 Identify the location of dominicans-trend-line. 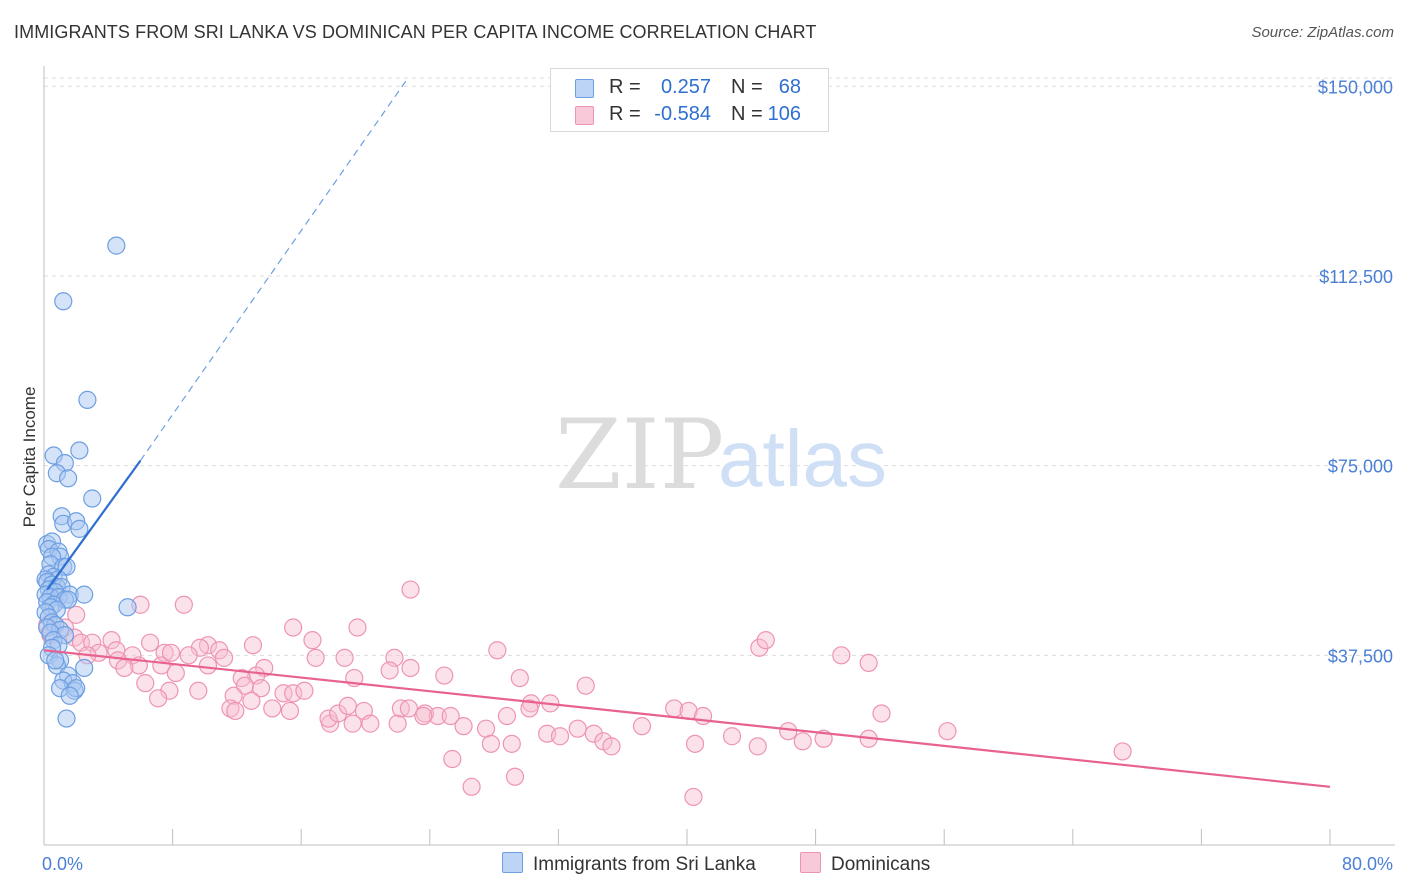
(687, 718).